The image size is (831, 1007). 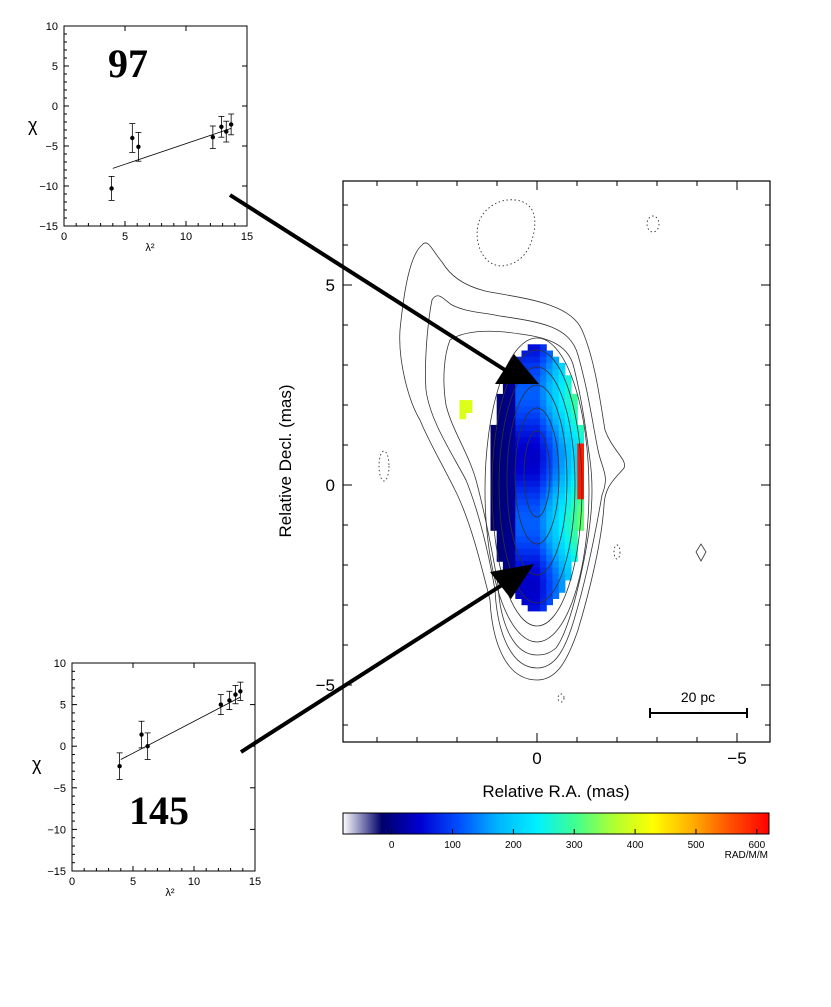 I want to click on colorbar: 0 100 200 300 400 500 600 RAD/M/M, so click(x=556, y=836).